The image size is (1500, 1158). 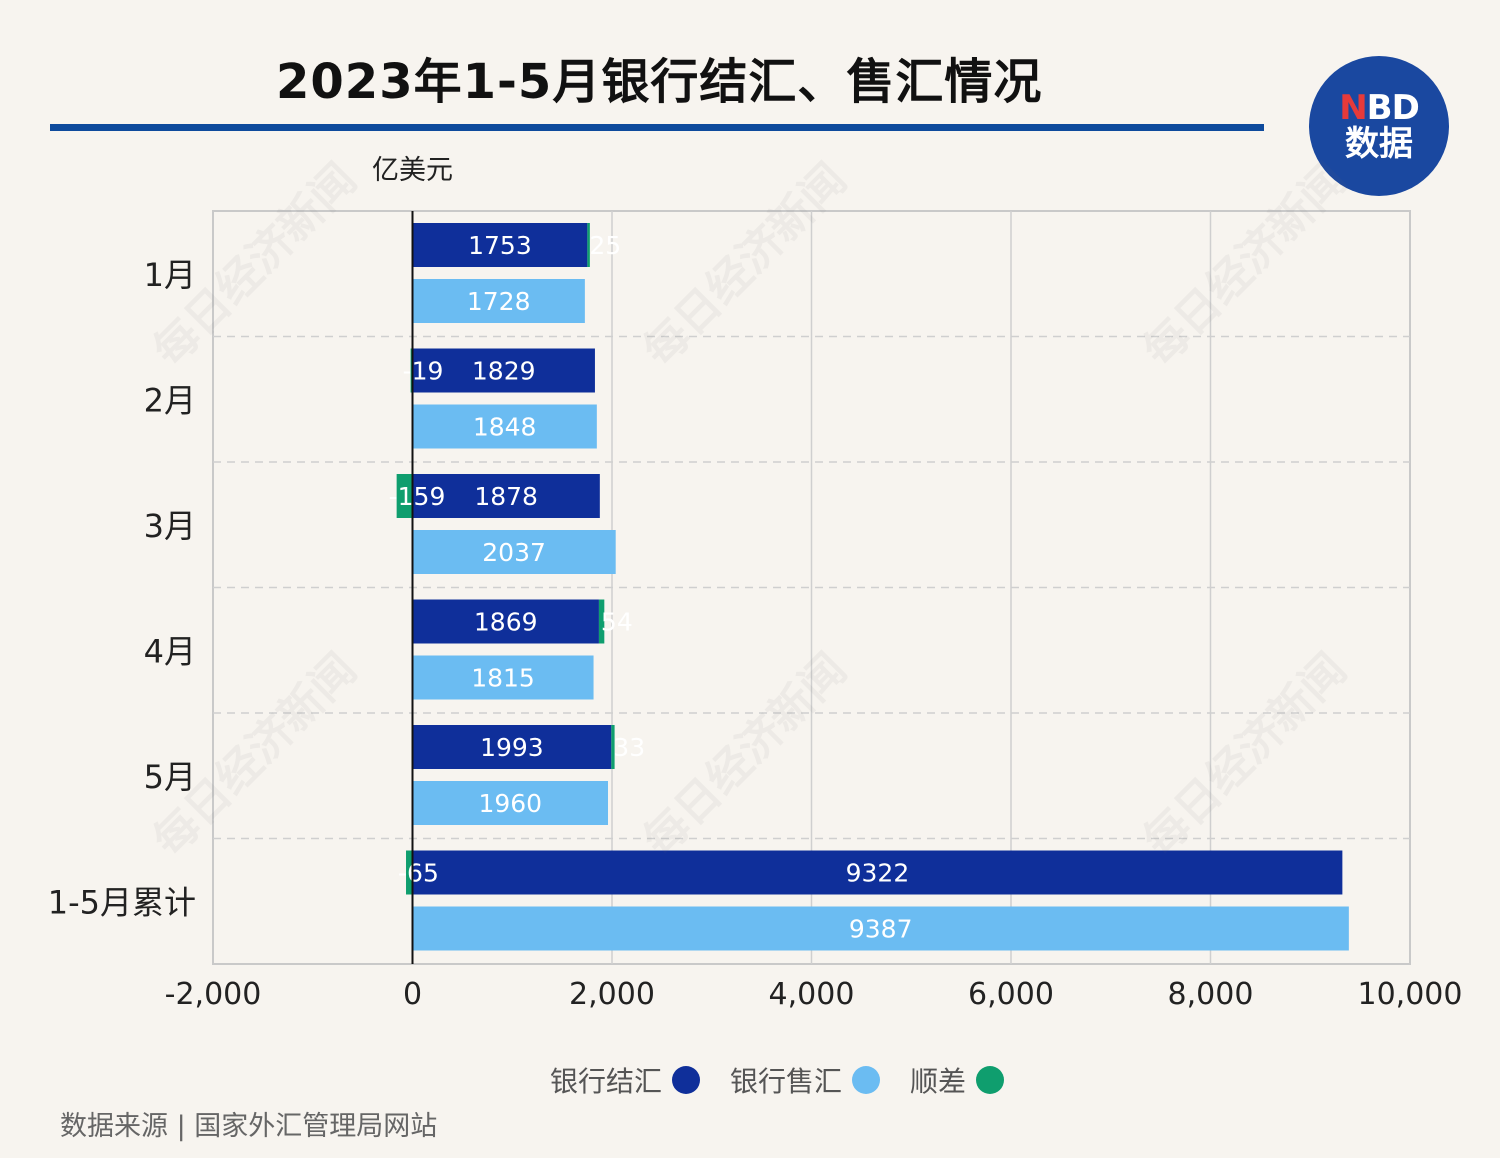 I want to click on data-label-sales: 9387, so click(x=881, y=929).